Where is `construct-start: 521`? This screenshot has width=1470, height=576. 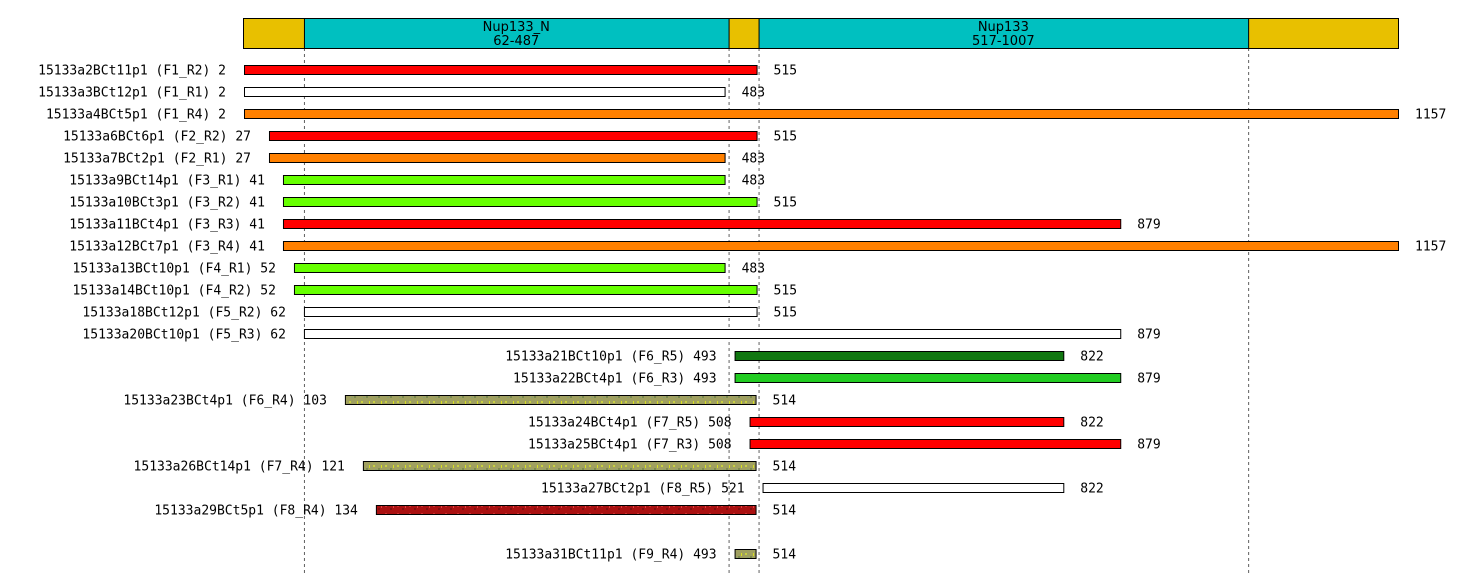
construct-start: 521 is located at coordinates (732, 489).